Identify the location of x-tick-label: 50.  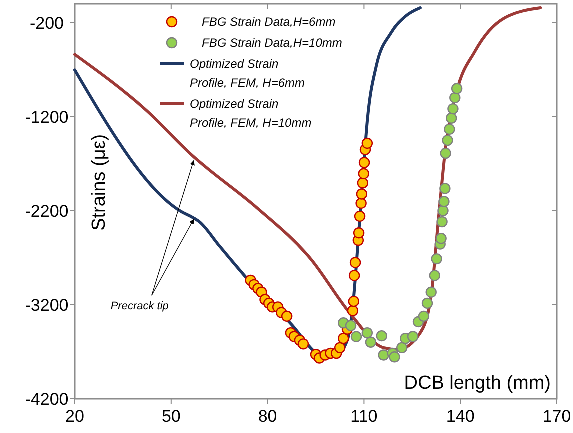
(171, 416).